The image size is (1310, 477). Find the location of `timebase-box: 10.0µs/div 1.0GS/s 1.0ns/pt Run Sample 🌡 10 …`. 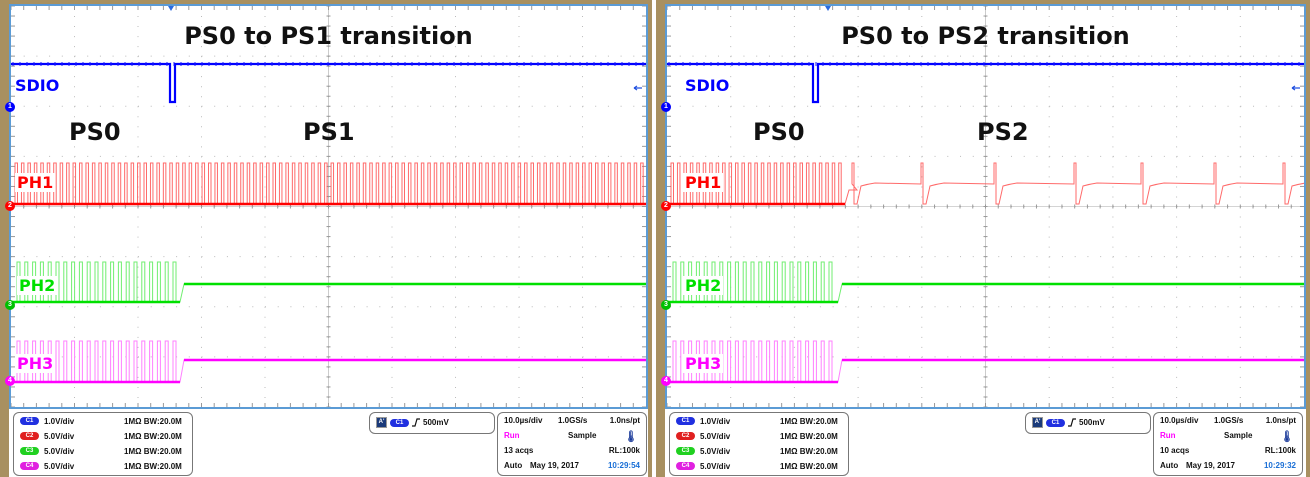

timebase-box: 10.0µs/div 1.0GS/s 1.0ns/pt Run Sample 🌡 10 … is located at coordinates (1228, 444).